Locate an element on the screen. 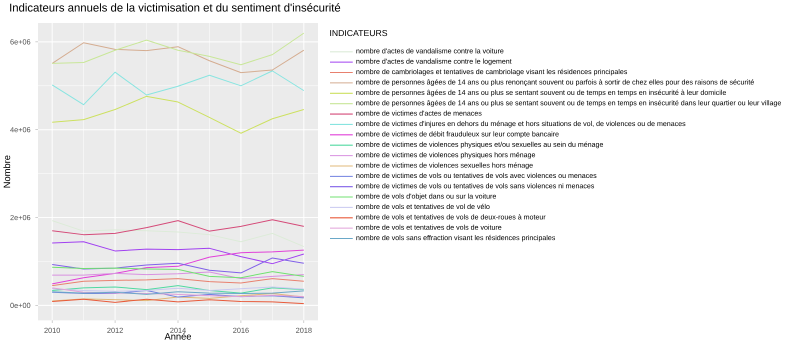  chart-title: Indicateurs annuels de la victimisation et du sentiment d'insécurité is located at coordinates (175, 7).